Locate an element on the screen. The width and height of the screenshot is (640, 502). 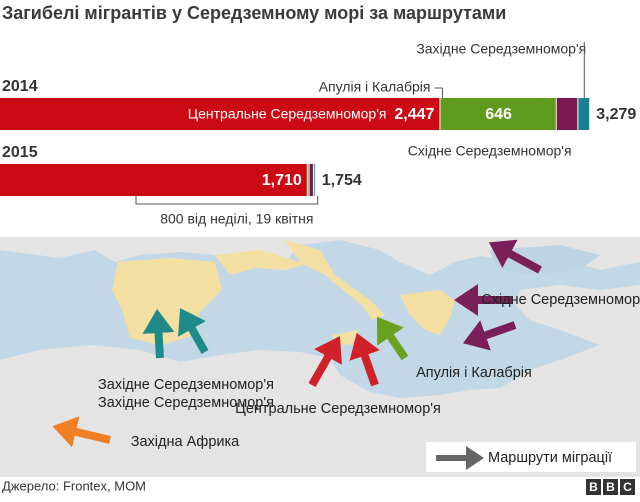
bracket is located at coordinates (227, 200).